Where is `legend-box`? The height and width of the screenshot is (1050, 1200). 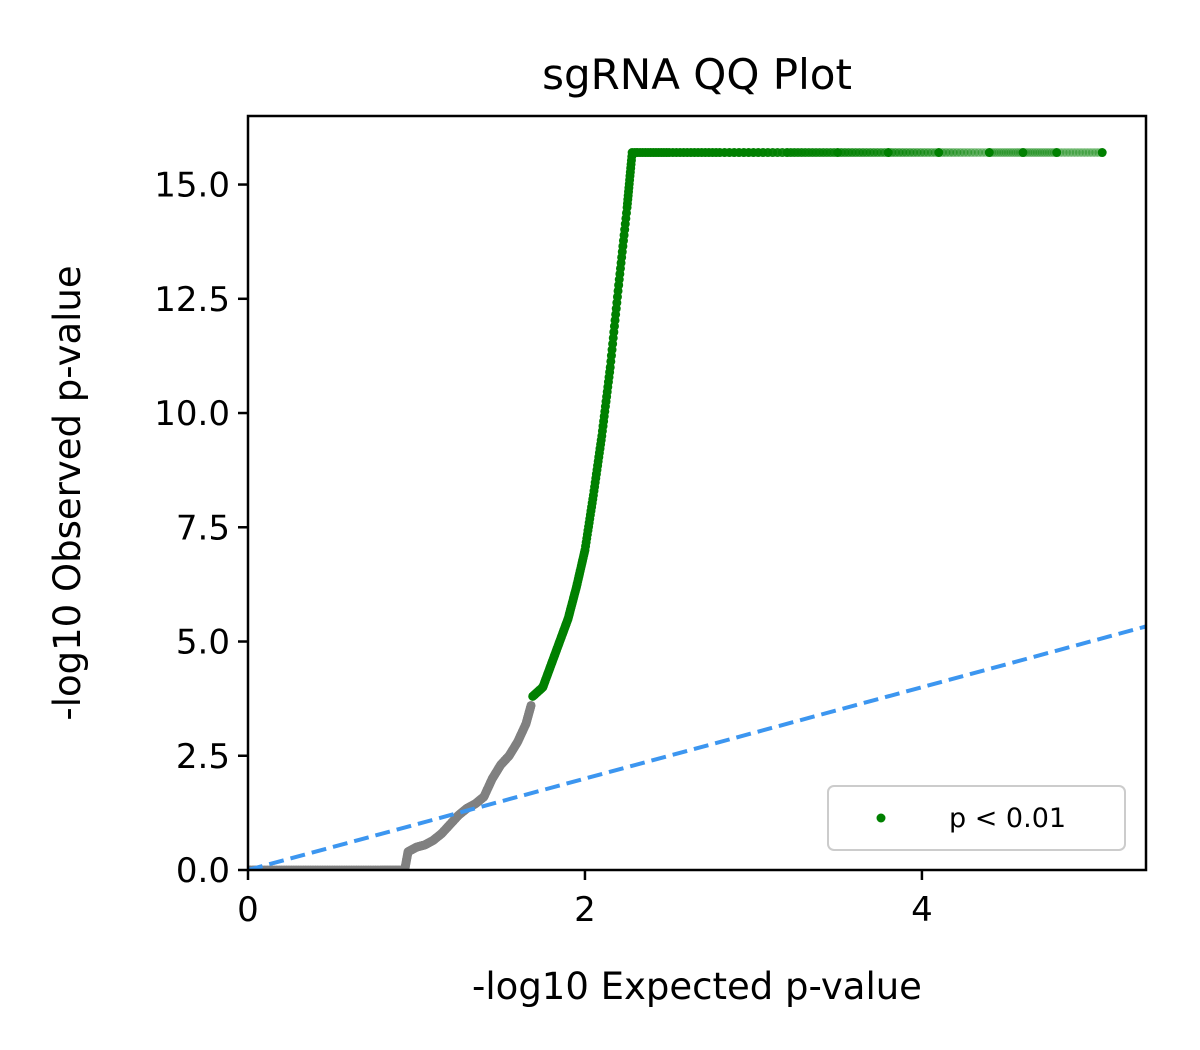
legend-box is located at coordinates (976, 818).